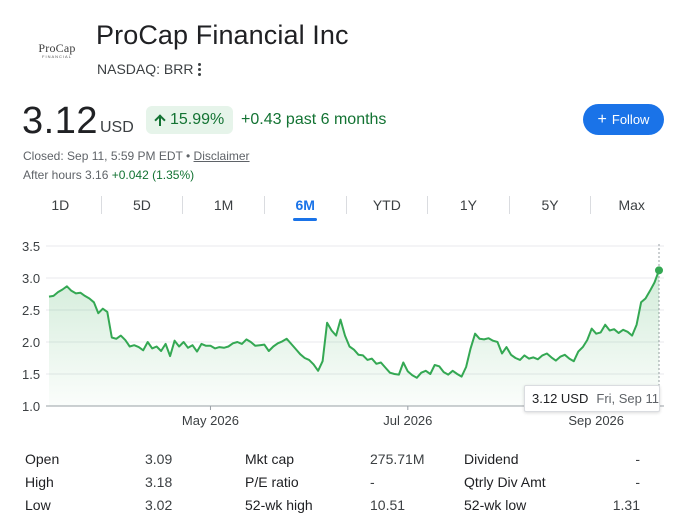 The height and width of the screenshot is (528, 680). What do you see at coordinates (270, 459) in the screenshot?
I see `stat-label-mkt-cap: Mkt cap` at bounding box center [270, 459].